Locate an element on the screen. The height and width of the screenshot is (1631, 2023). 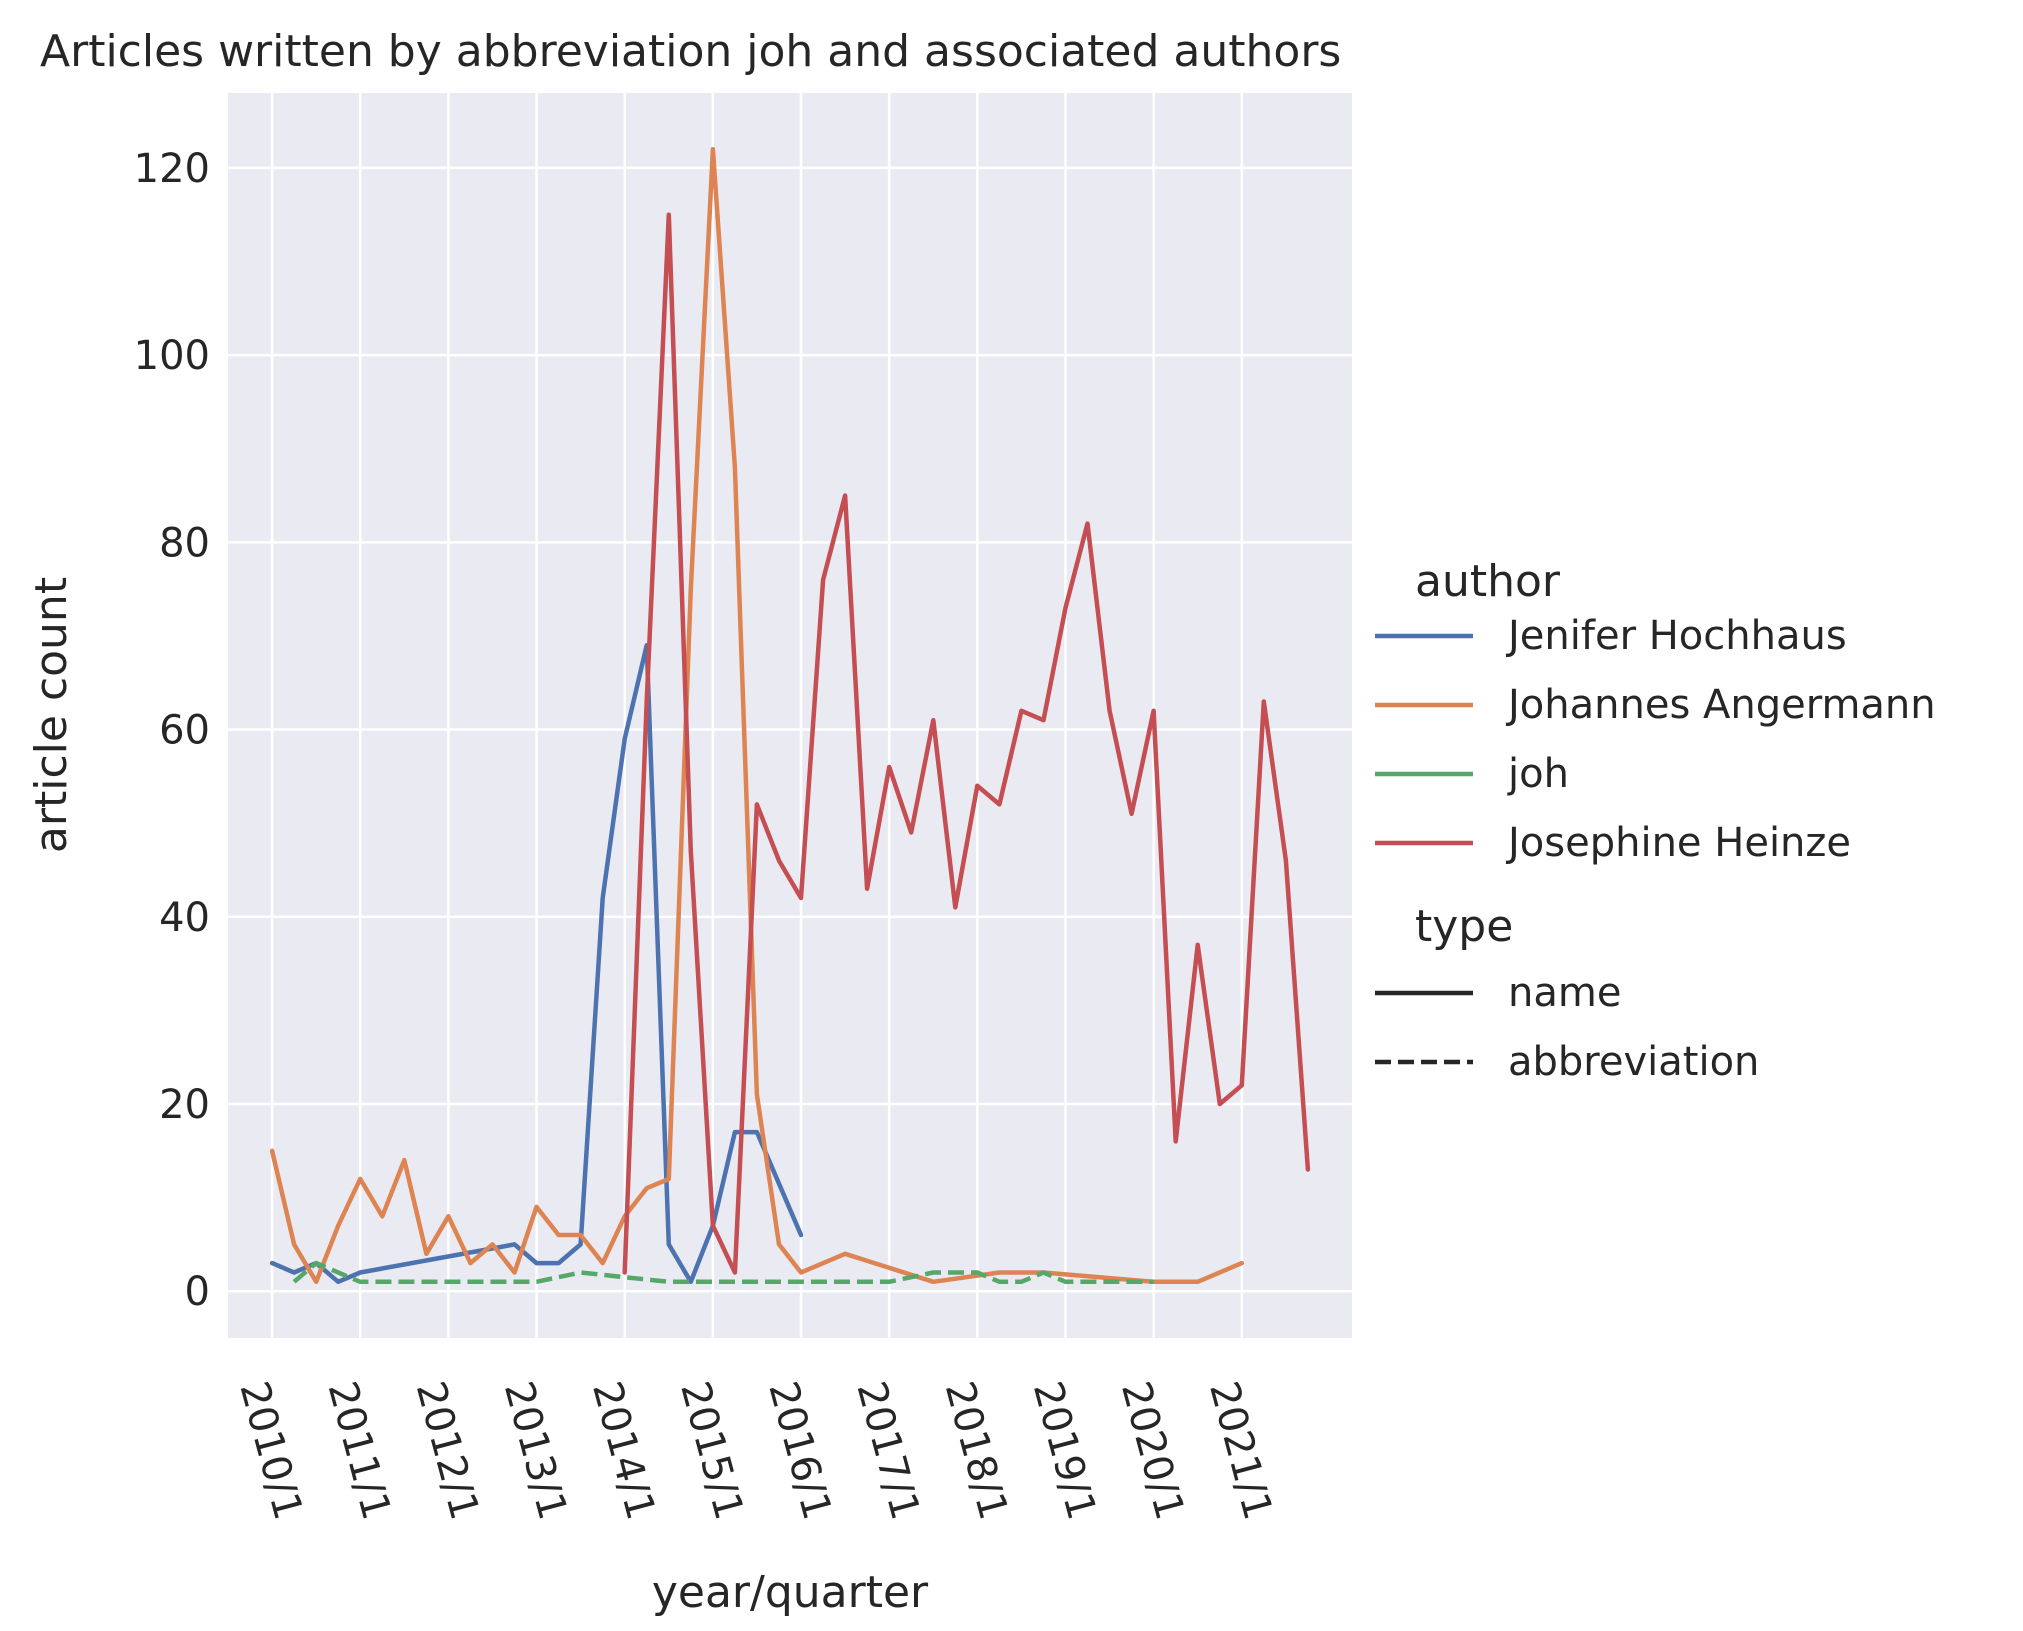
y-axis-label: article count is located at coordinates (51, 715).